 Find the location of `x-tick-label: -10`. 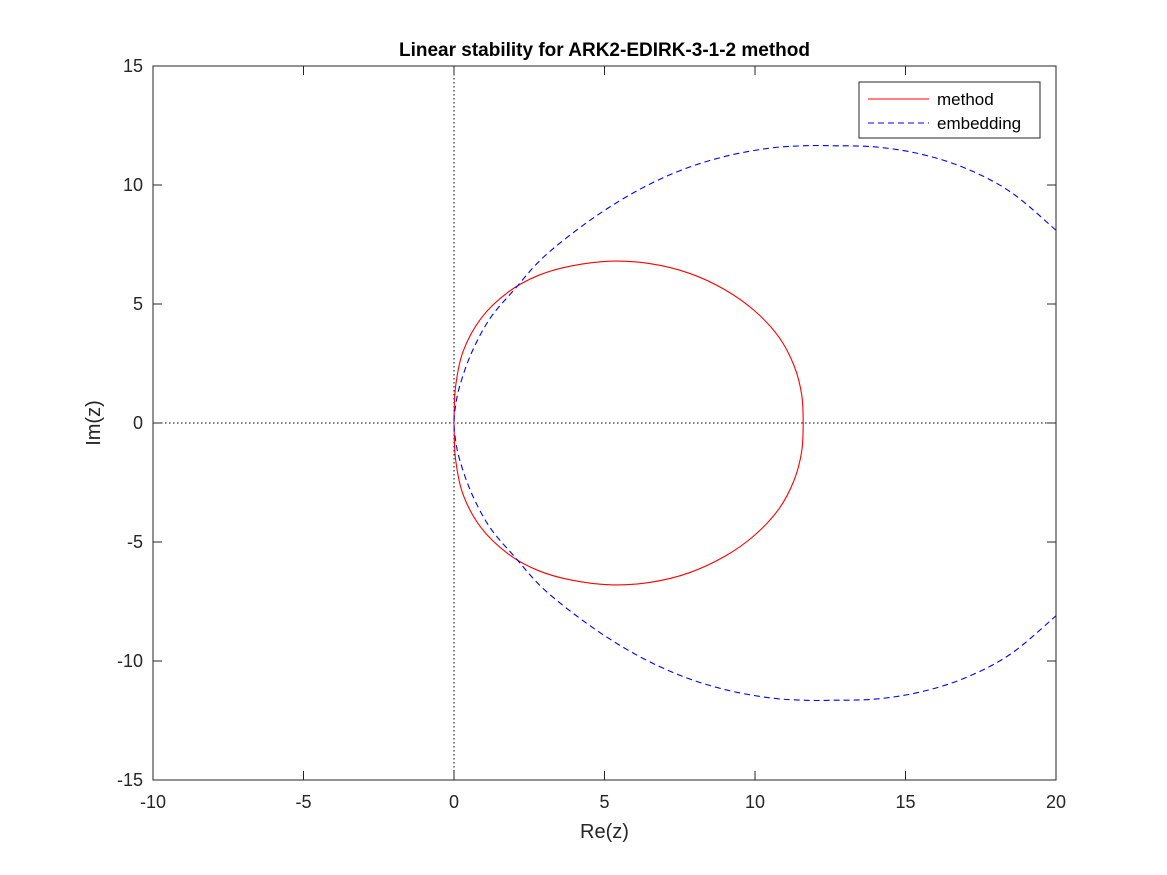

x-tick-label: -10 is located at coordinates (153, 802).